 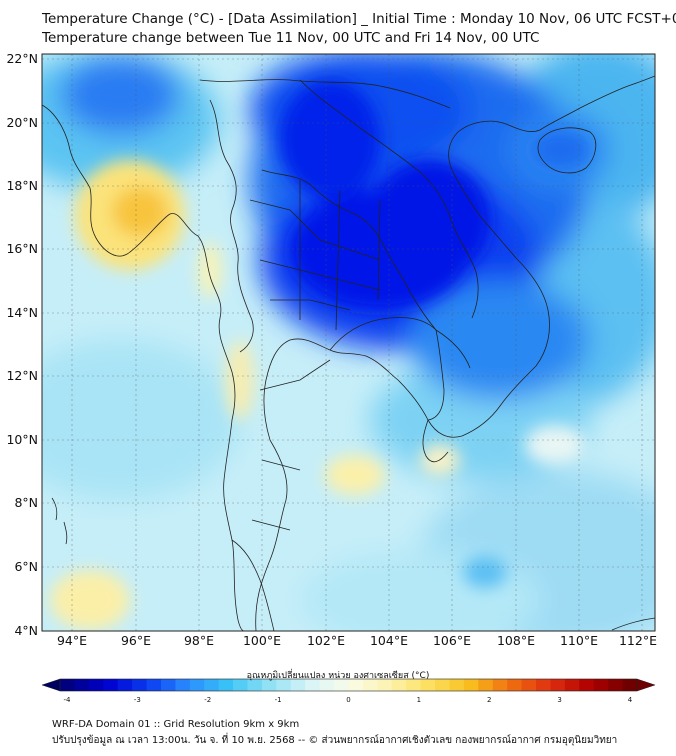 I want to click on lat-label: 14°N, so click(x=22, y=312).